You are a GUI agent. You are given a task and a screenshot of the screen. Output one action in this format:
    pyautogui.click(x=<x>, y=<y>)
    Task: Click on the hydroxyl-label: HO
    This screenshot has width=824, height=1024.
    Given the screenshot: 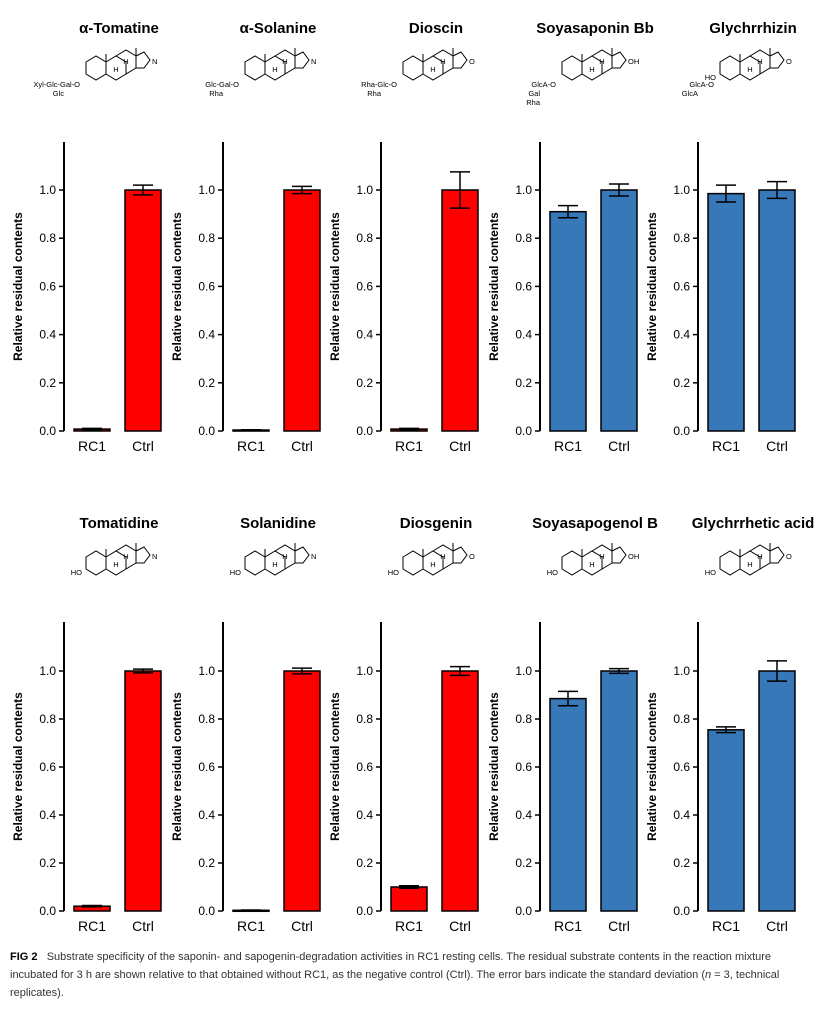 What is the action you would take?
    pyautogui.click(x=552, y=572)
    